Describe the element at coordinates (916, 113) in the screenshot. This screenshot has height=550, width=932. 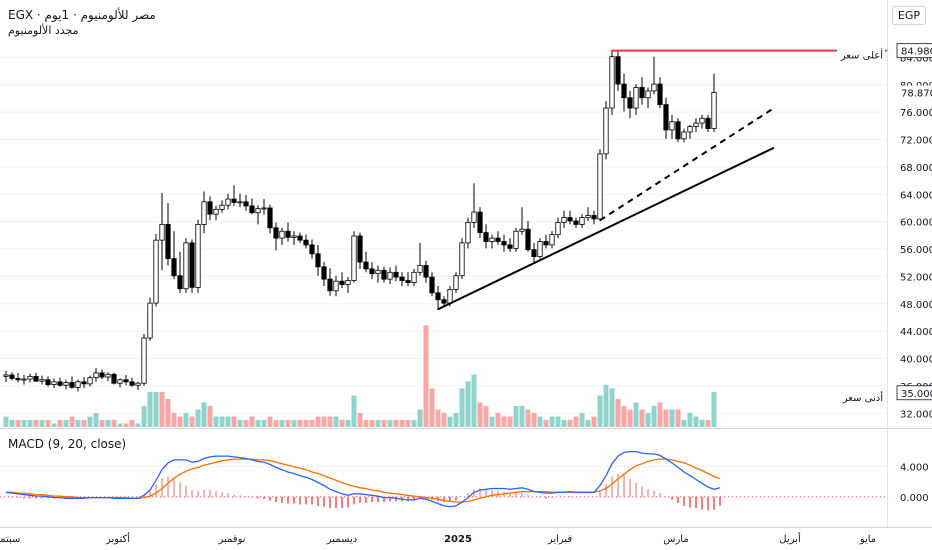
I see `y-tick-label: 76.000` at that location.